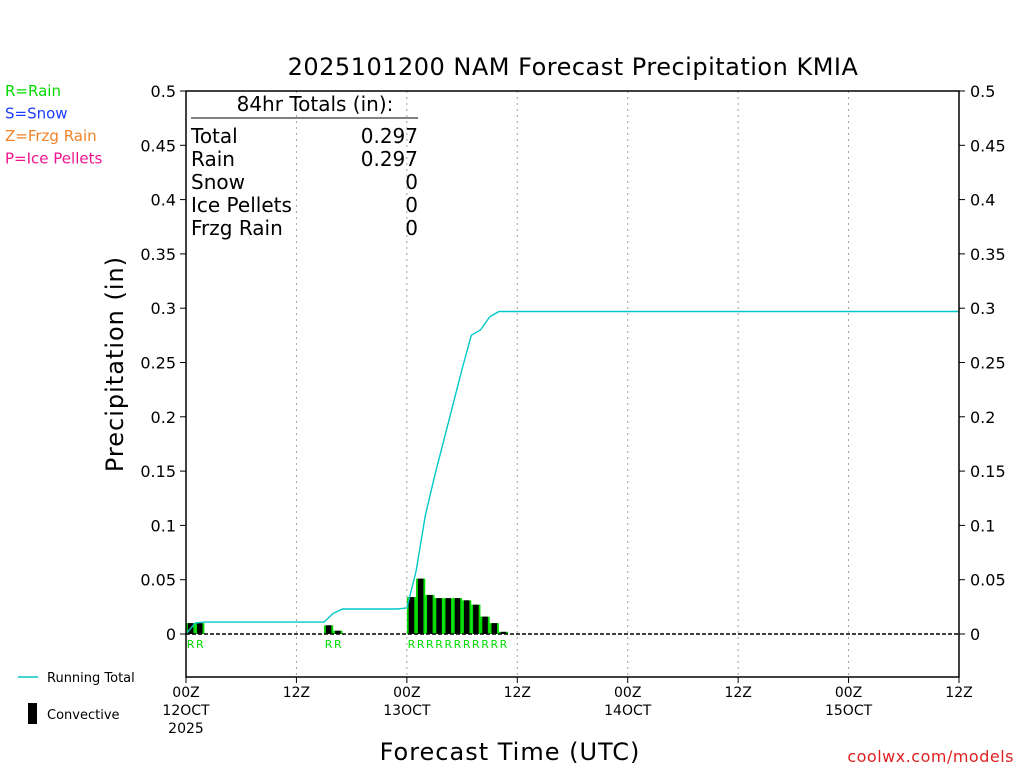 The image size is (1024, 768). Describe the element at coordinates (163, 525) in the screenshot. I see `y-tick-label-left: 0.1` at that location.